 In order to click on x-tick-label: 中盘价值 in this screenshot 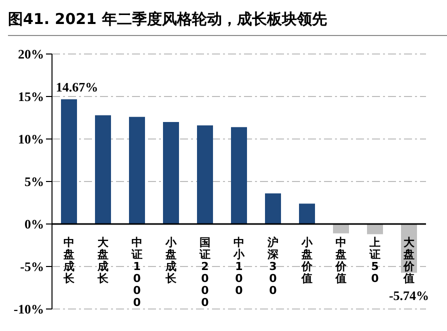, I will do `click(341, 260)`.